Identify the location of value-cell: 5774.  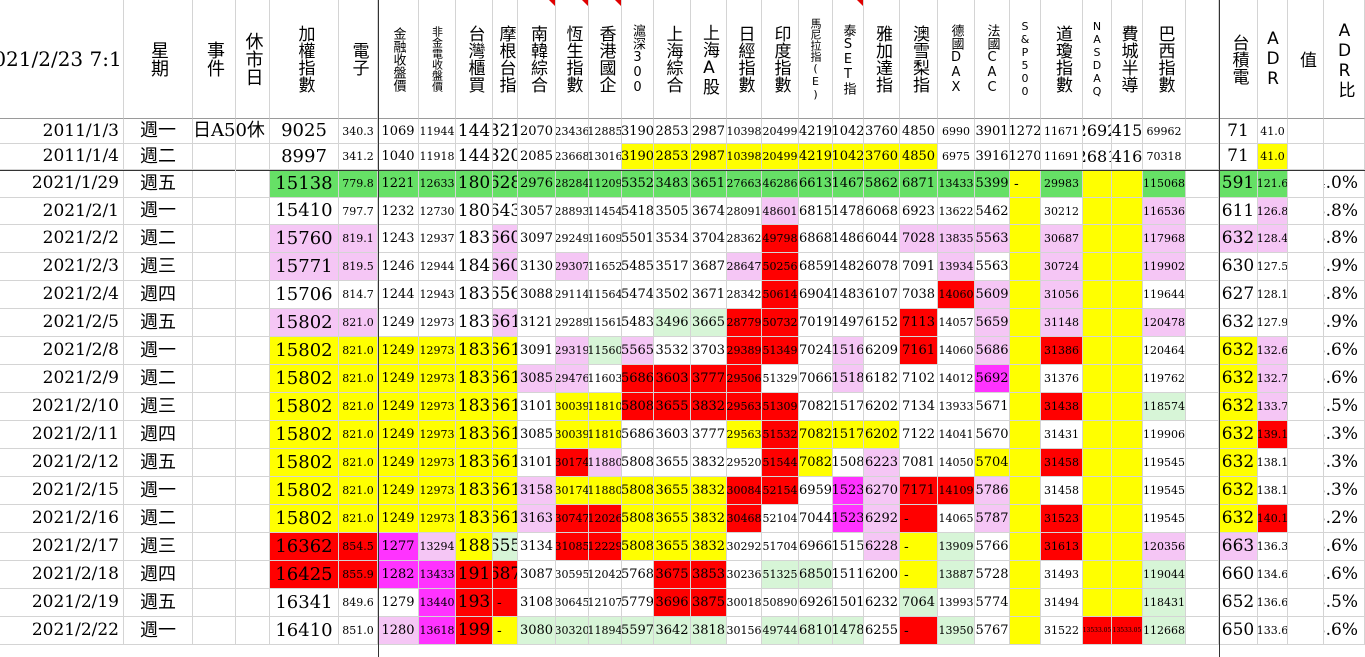
(992, 603).